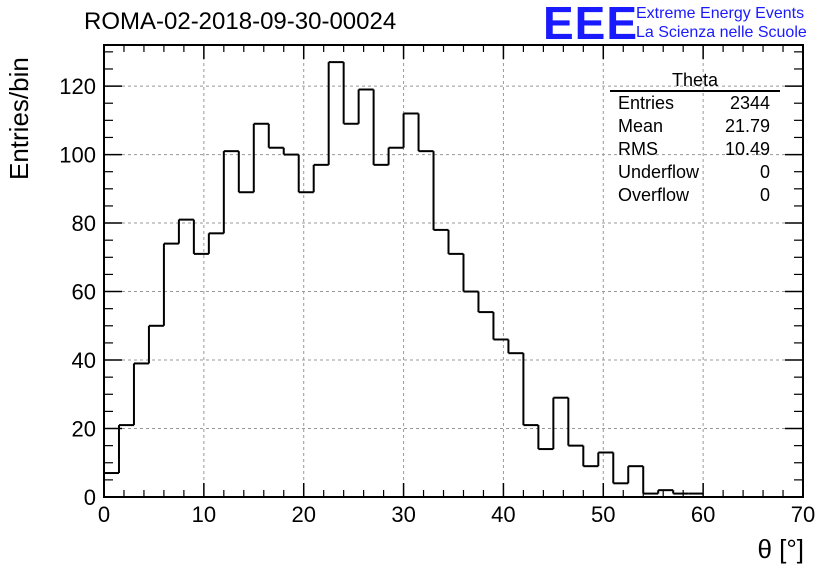 The image size is (836, 572). I want to click on y-tick-label: 40, so click(84, 360).